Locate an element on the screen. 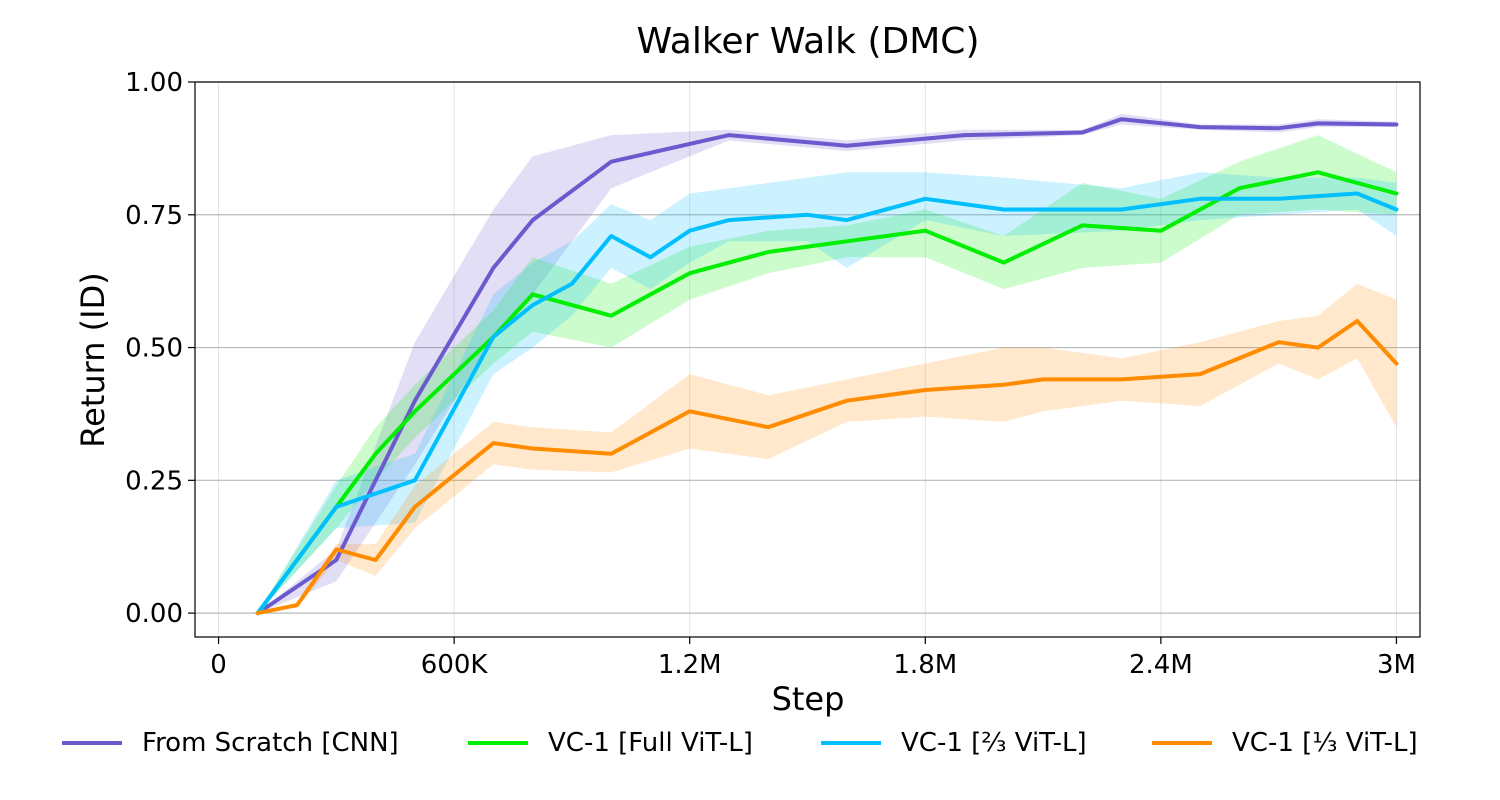 The image size is (1500, 800). x-tick-label: 600K is located at coordinates (455, 665).